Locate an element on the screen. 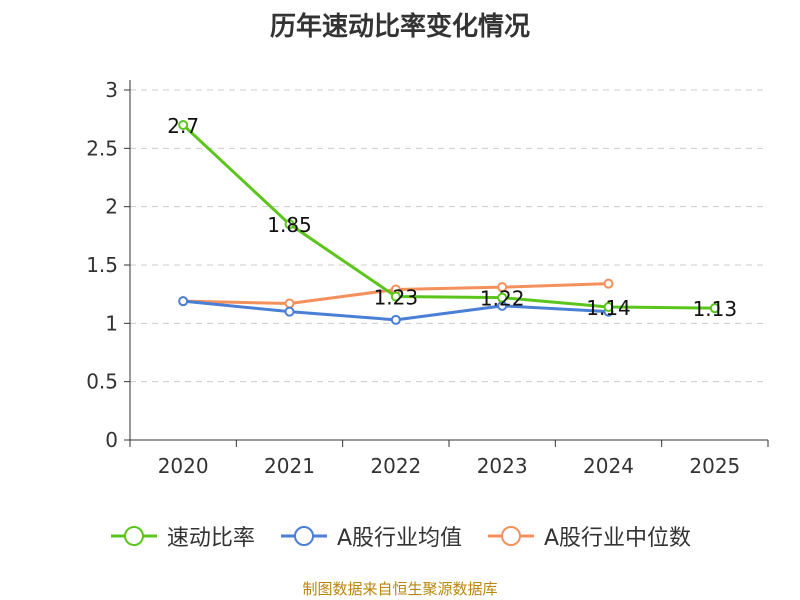 This screenshot has width=800, height=600. chart-title: 历年速动比率变化情况 is located at coordinates (399, 27).